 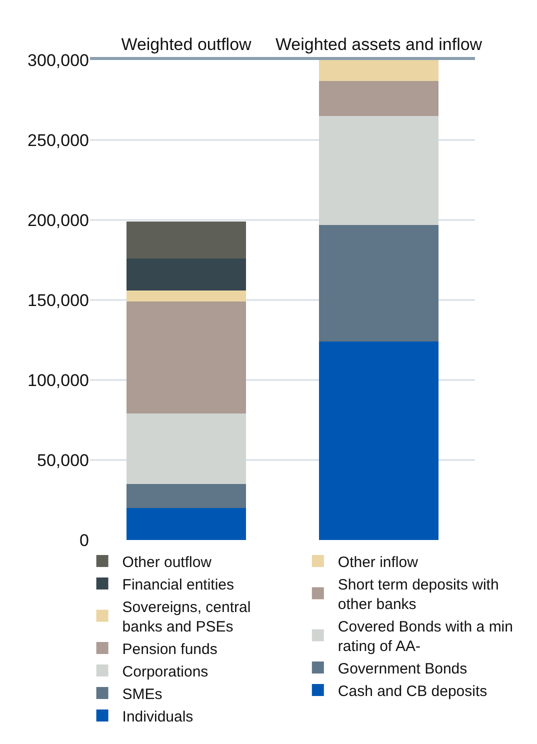 What do you see at coordinates (425, 636) in the screenshot?
I see `legend-label: Covered Bonds with a min rating of AA-` at bounding box center [425, 636].